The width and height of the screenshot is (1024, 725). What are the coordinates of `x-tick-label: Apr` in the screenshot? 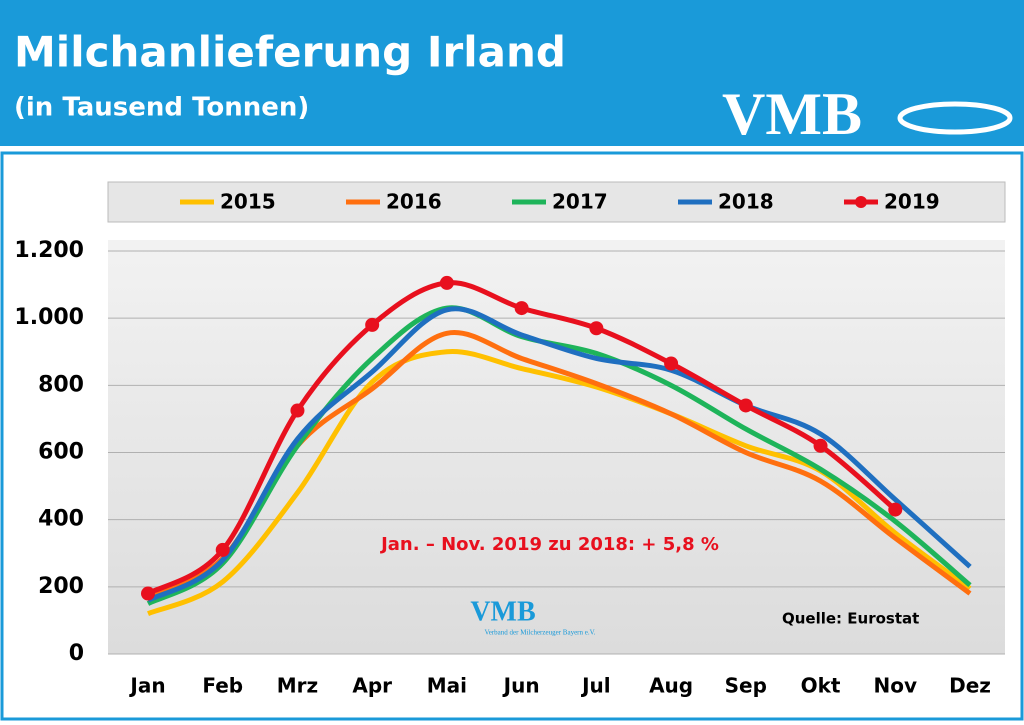 It's located at (372, 686).